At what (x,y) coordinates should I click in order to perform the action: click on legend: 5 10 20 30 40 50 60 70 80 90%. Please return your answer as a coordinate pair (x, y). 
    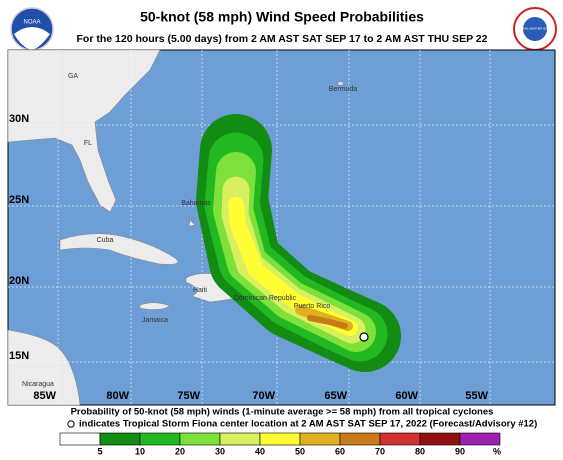
    Looking at the image, I should click on (280, 444).